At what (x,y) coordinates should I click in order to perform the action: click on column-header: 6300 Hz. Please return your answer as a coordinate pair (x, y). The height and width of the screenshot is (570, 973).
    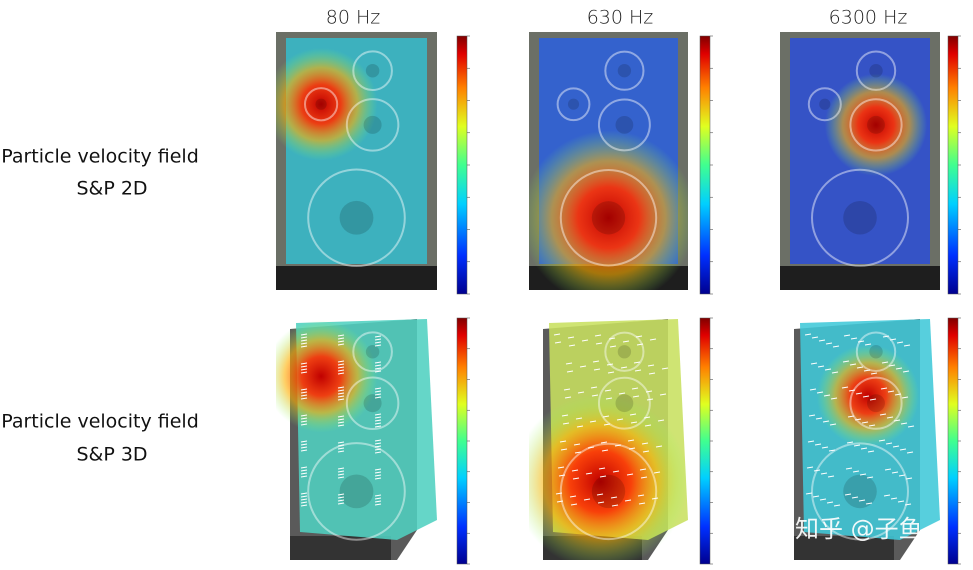
    Looking at the image, I should click on (868, 18).